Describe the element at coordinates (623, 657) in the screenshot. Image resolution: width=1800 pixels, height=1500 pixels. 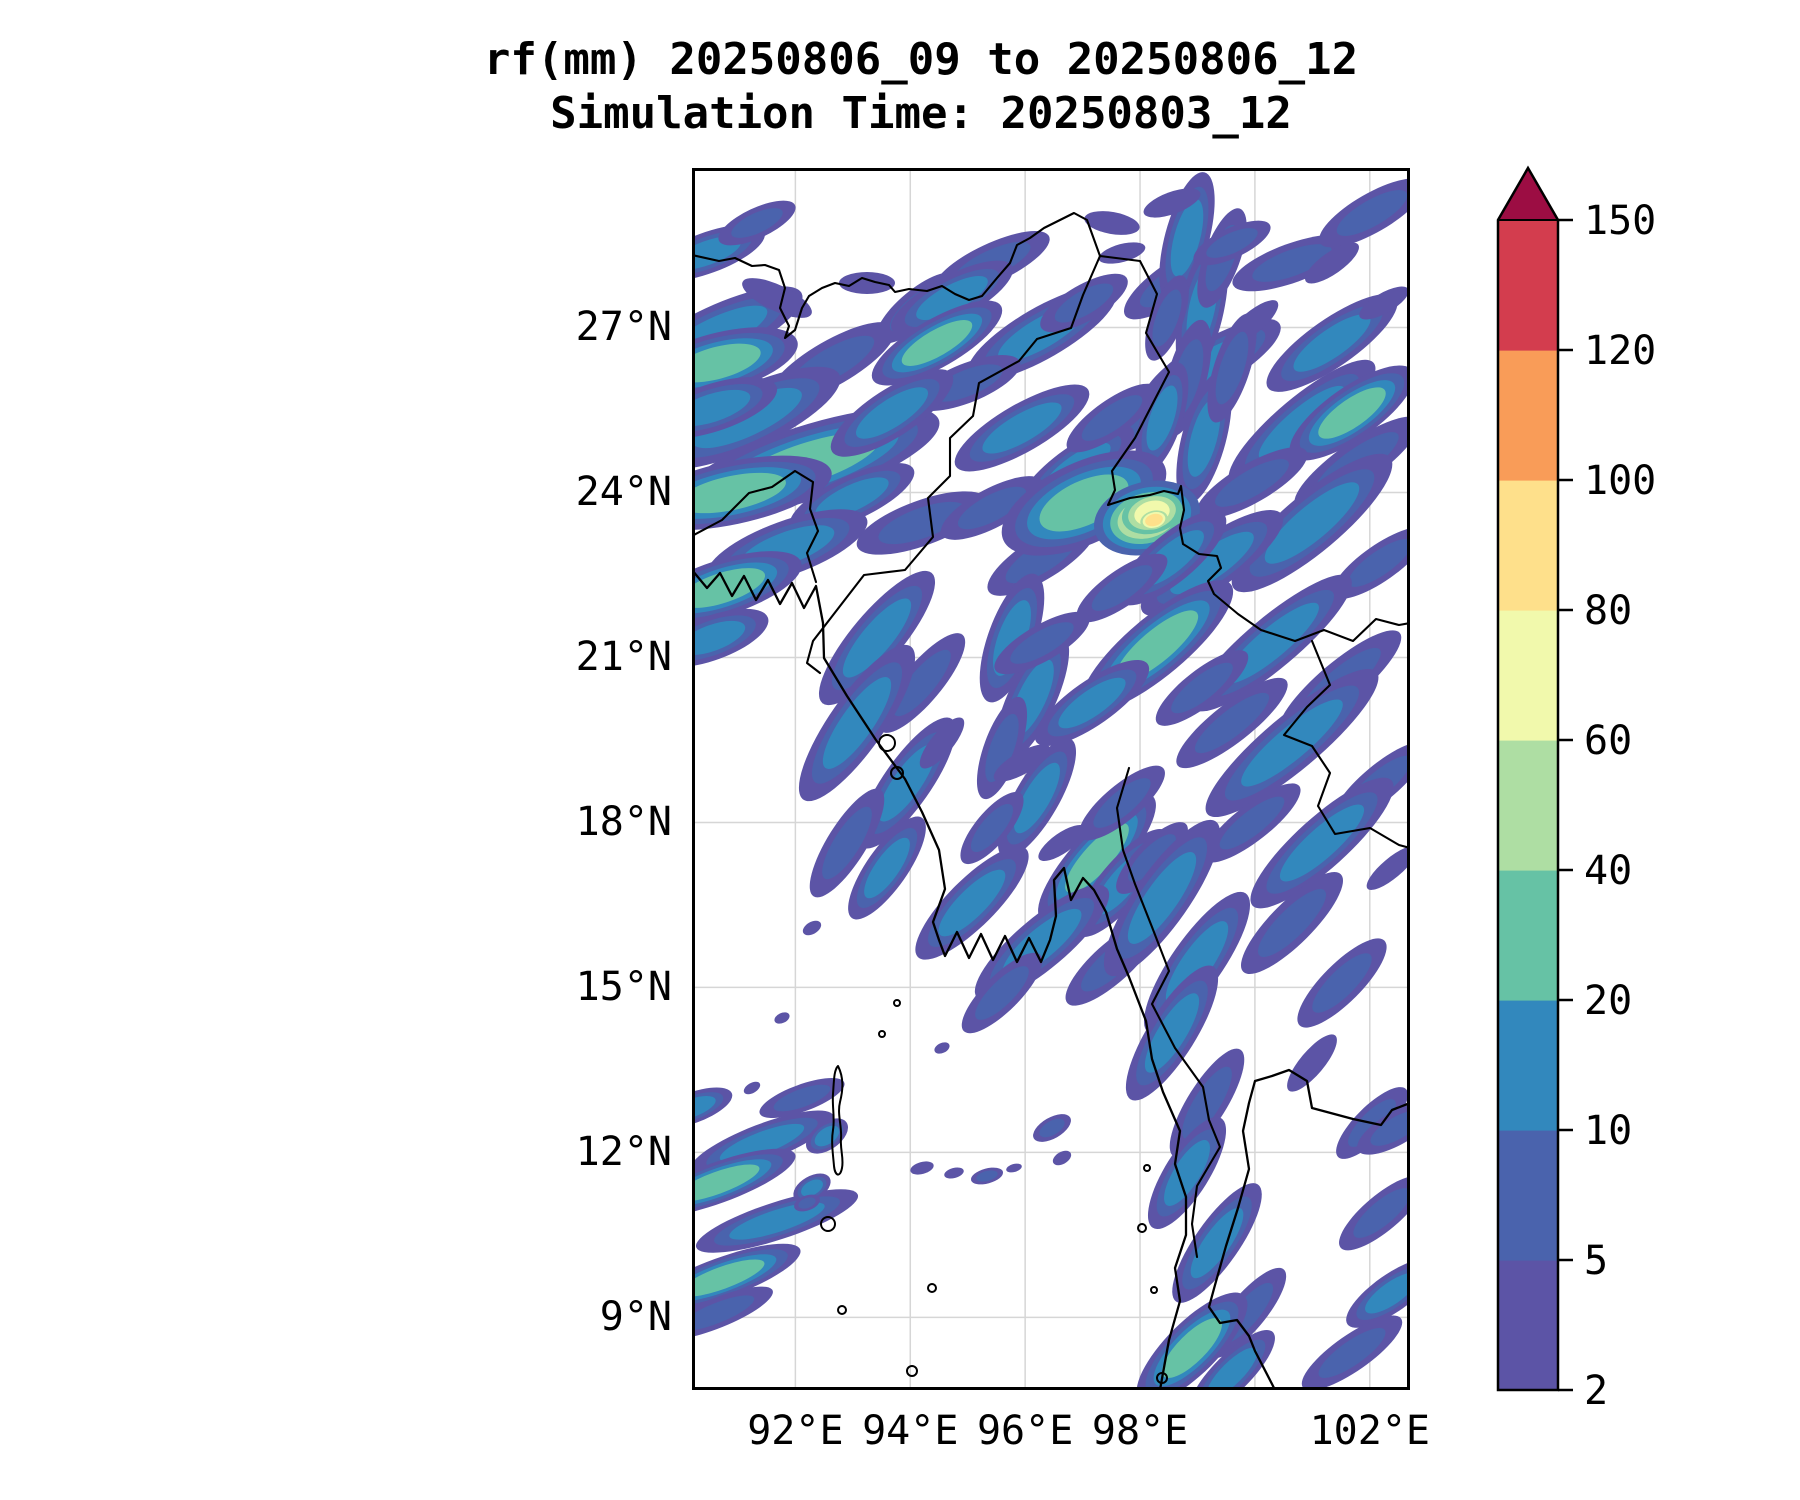
I see `lat-tick-label: 21°N` at that location.